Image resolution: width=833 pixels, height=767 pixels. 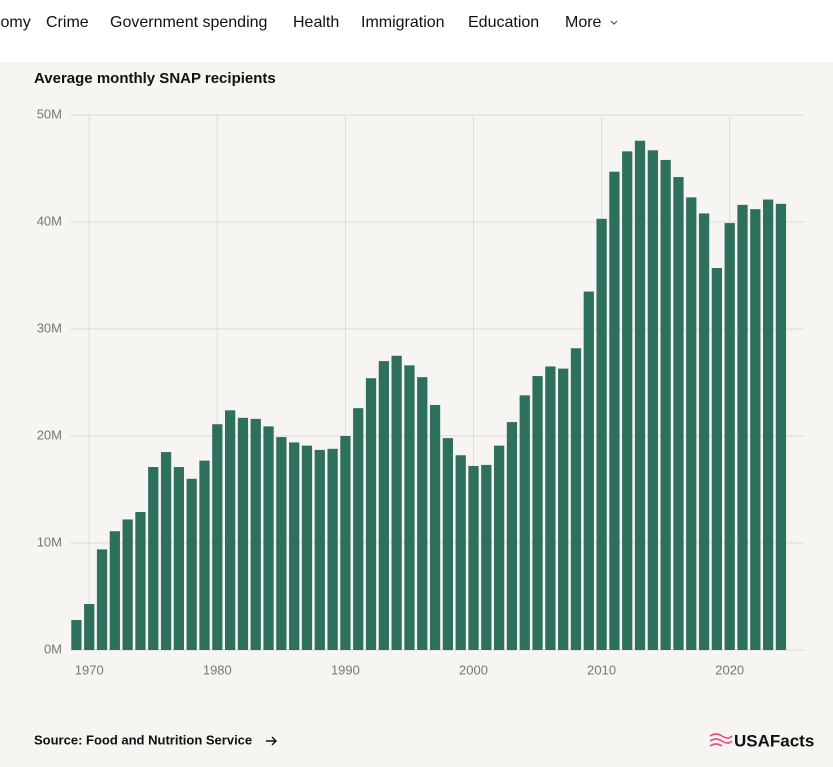 What do you see at coordinates (473, 669) in the screenshot?
I see `x-tick-label: 2000` at bounding box center [473, 669].